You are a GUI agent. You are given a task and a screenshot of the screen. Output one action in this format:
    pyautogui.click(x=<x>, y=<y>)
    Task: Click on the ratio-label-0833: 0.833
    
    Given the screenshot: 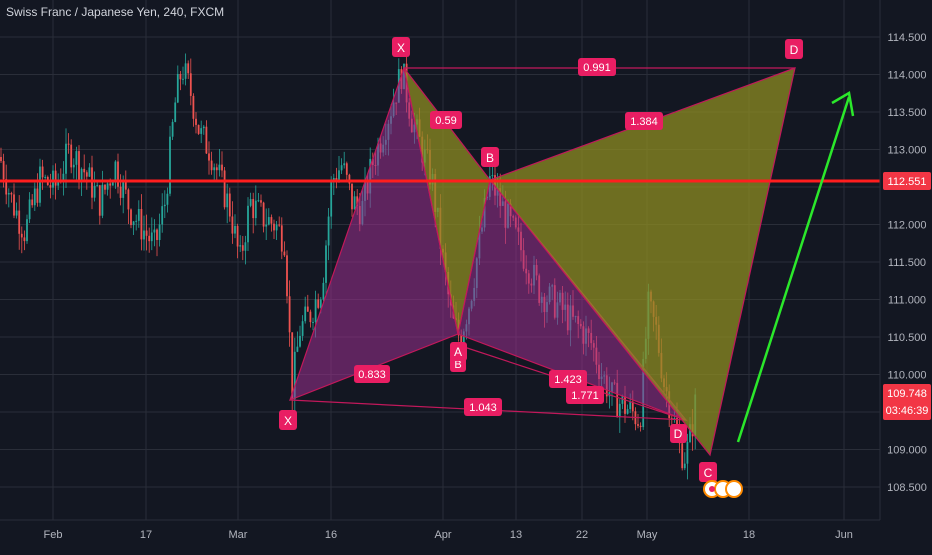 What is the action you would take?
    pyautogui.click(x=372, y=374)
    